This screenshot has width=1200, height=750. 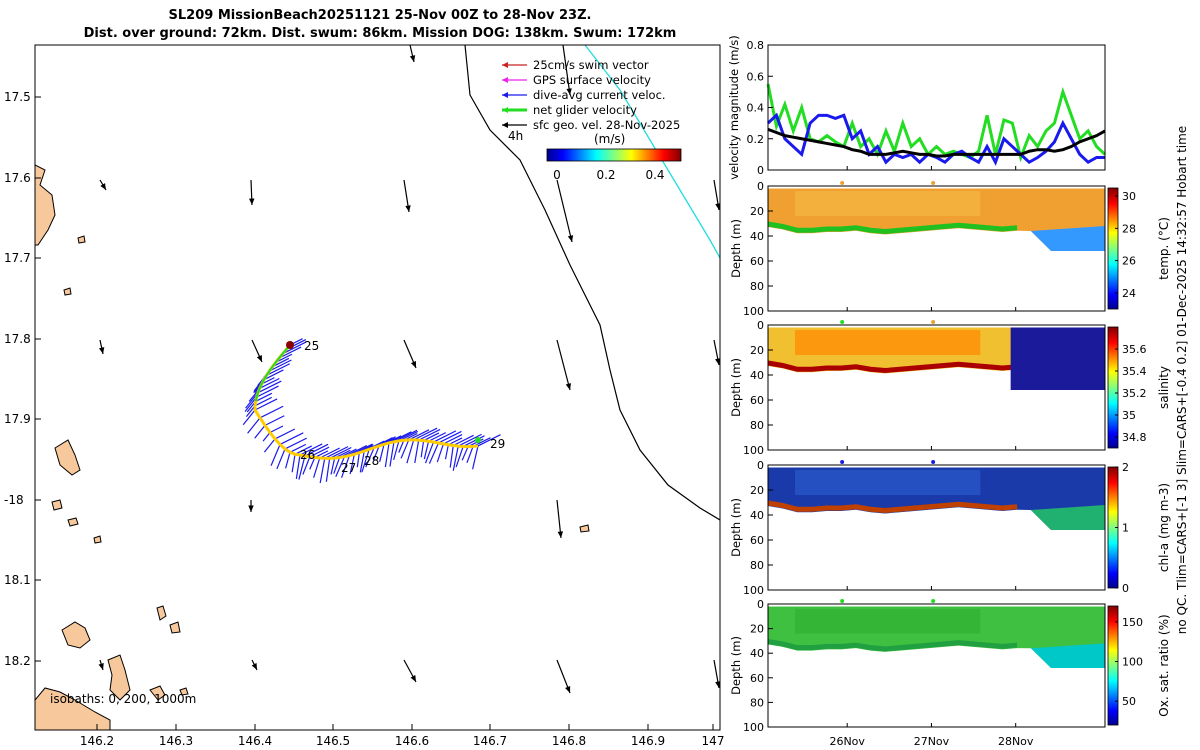 What do you see at coordinates (585, 110) in the screenshot?
I see `legend-label: net glider velocity` at bounding box center [585, 110].